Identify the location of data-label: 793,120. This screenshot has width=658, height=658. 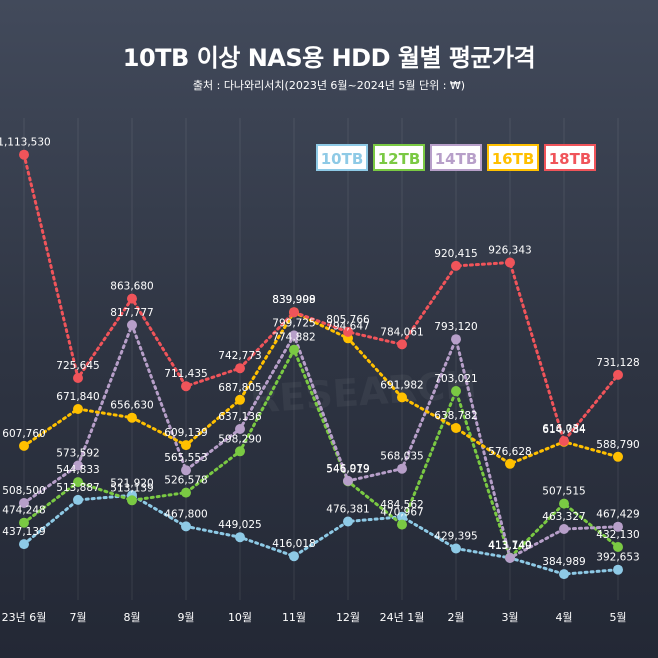
(455, 327).